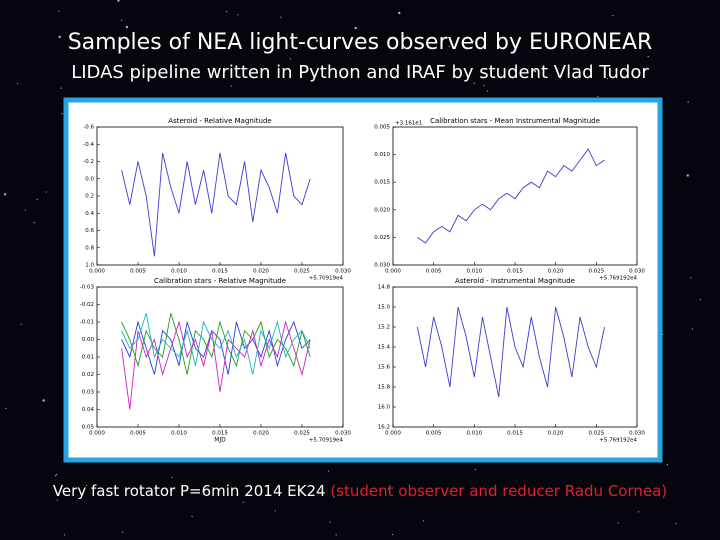 The width and height of the screenshot is (720, 540). I want to click on y-tick-label: 0.00, so click(88, 340).